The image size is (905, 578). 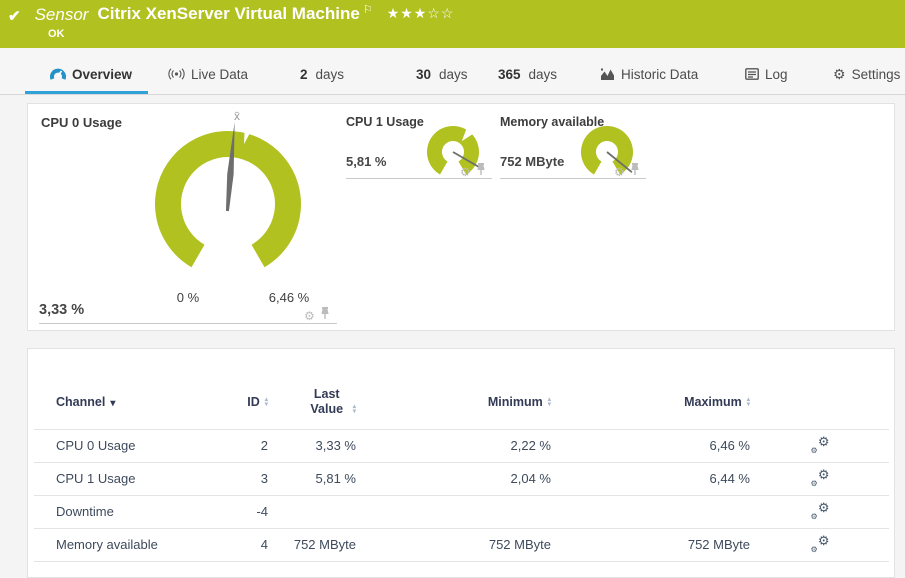 What do you see at coordinates (752, 74) in the screenshot?
I see `log-list-icon` at bounding box center [752, 74].